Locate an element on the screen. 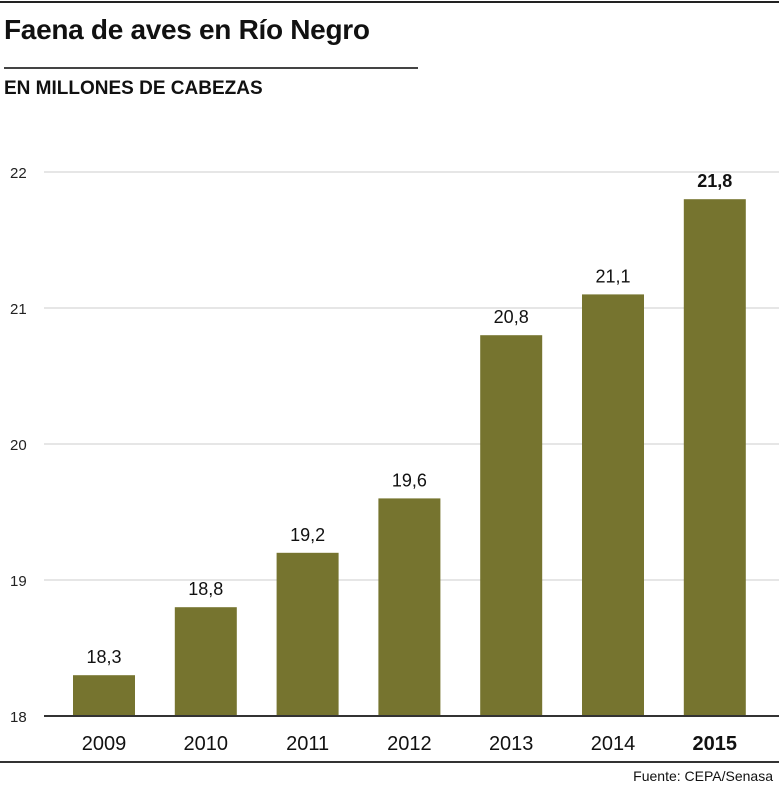  x-tick-label: 2010 is located at coordinates (206, 744).